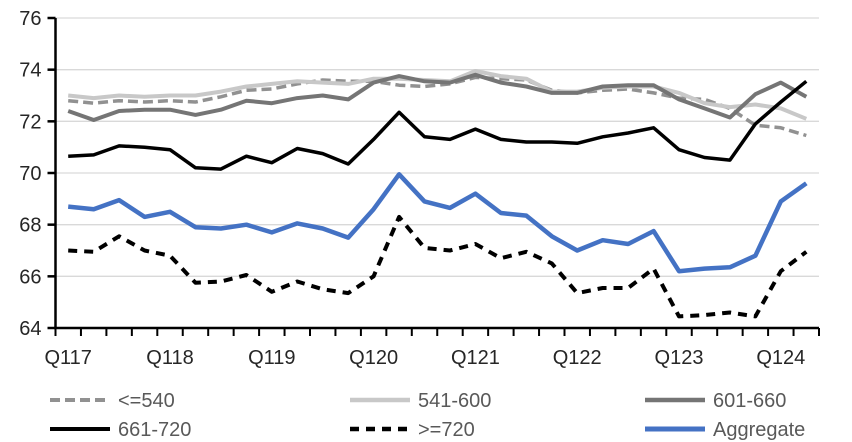 The image size is (852, 442). Describe the element at coordinates (475, 358) in the screenshot. I see `x-axis-label: Q121` at that location.